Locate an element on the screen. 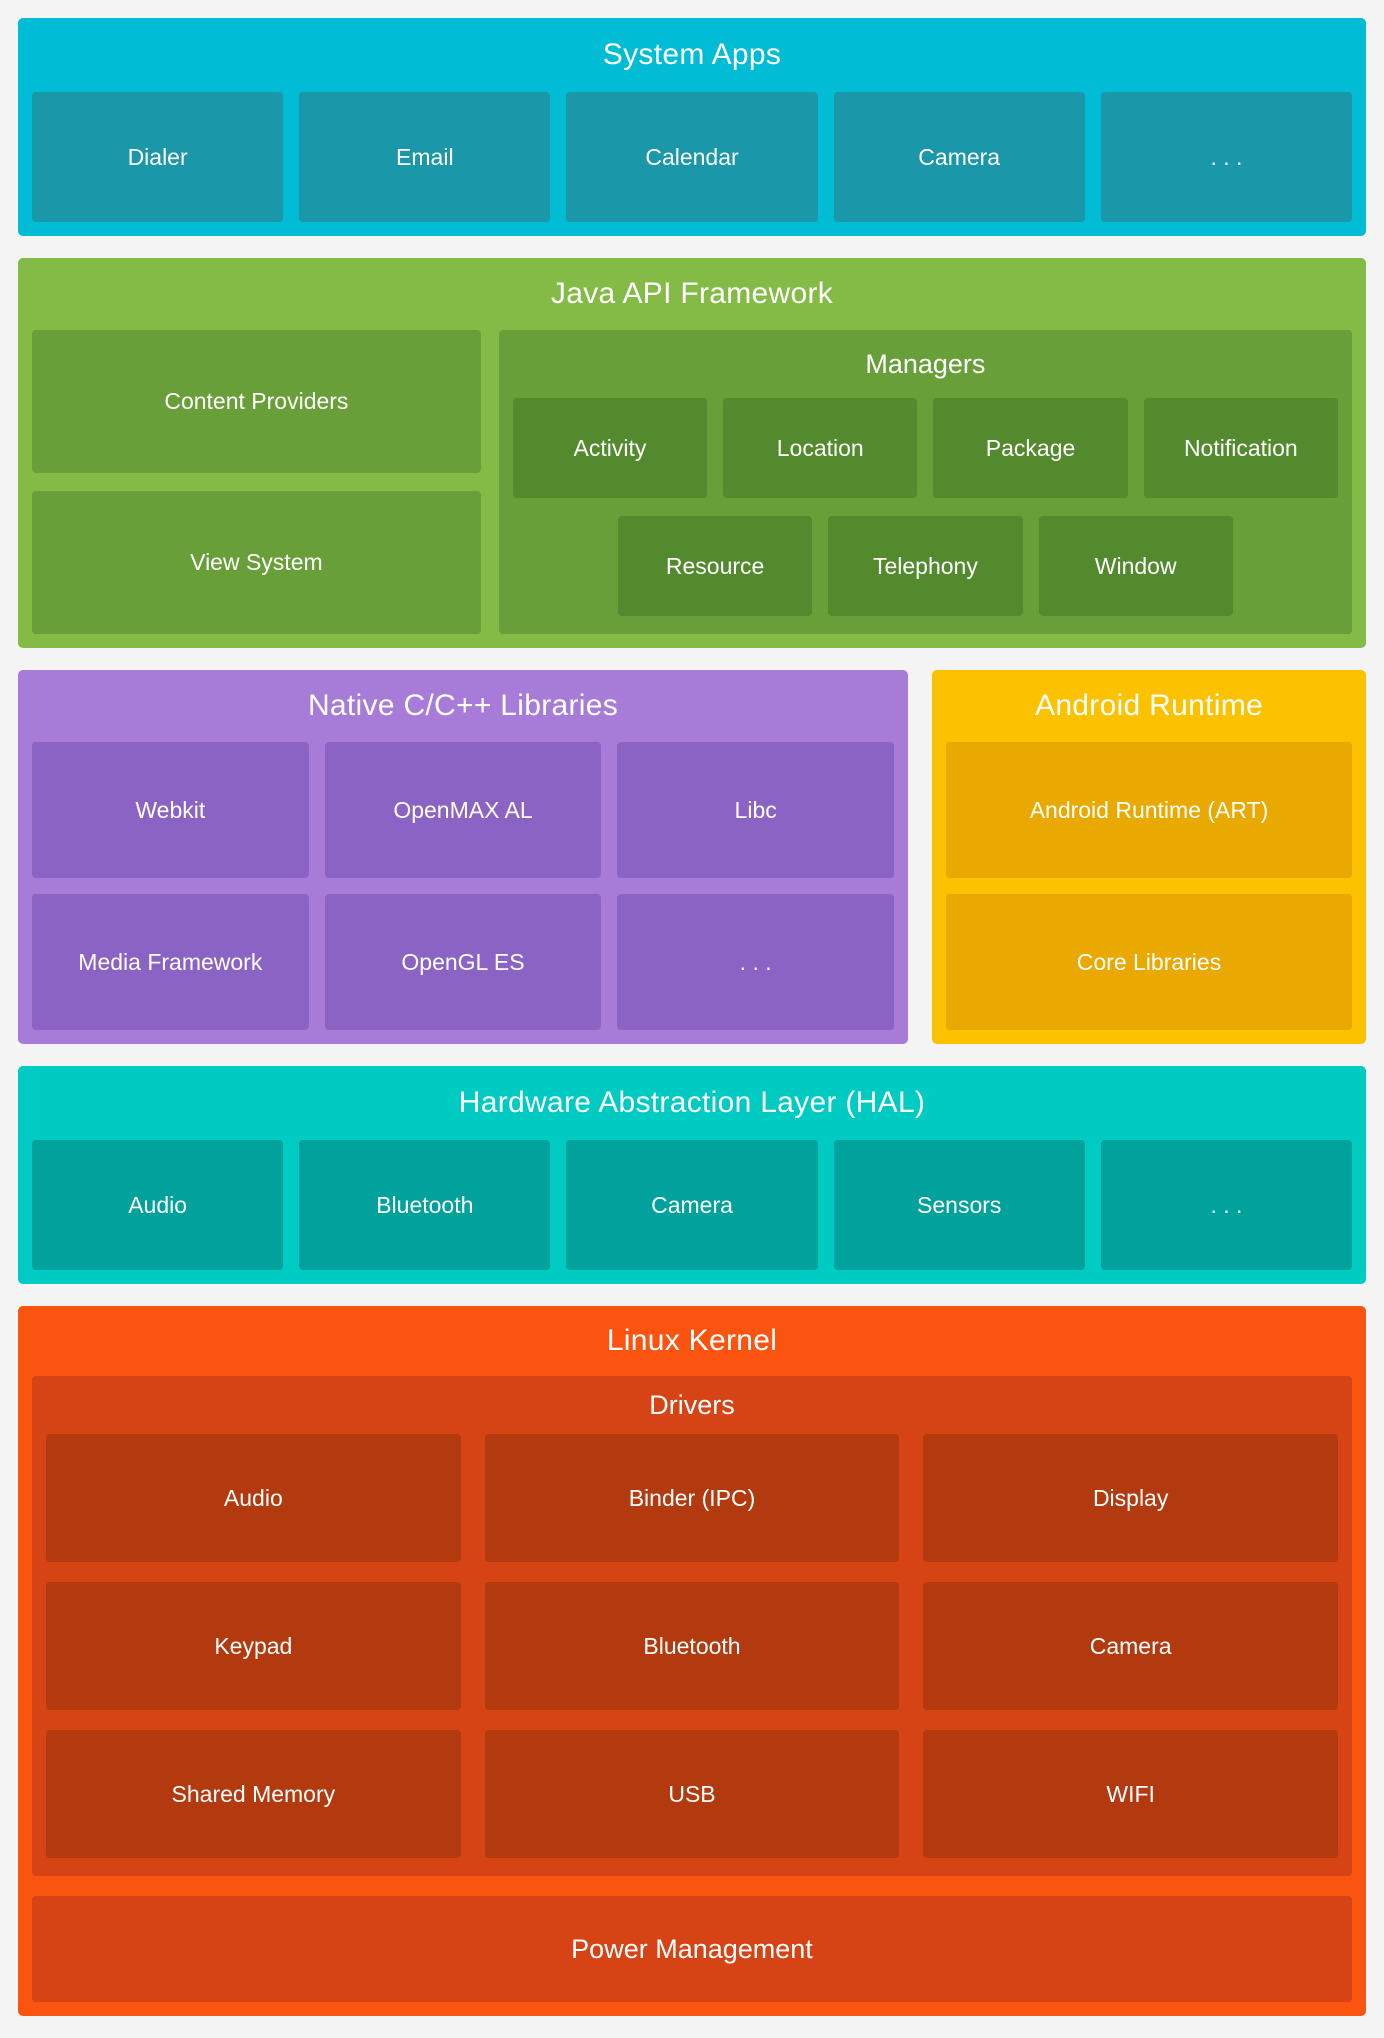 The height and width of the screenshot is (2038, 1384). hal-box-ellipsis: . . . is located at coordinates (1226, 1205).